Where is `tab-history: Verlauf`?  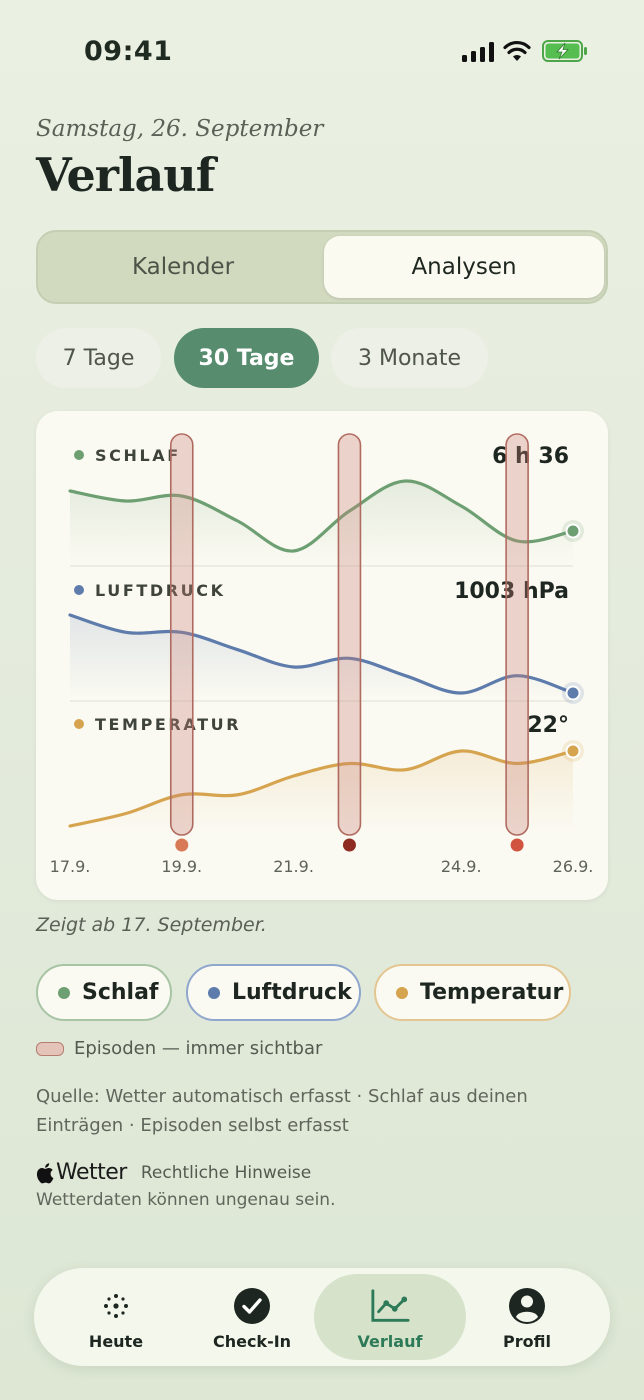 tab-history: Verlauf is located at coordinates (390, 1317).